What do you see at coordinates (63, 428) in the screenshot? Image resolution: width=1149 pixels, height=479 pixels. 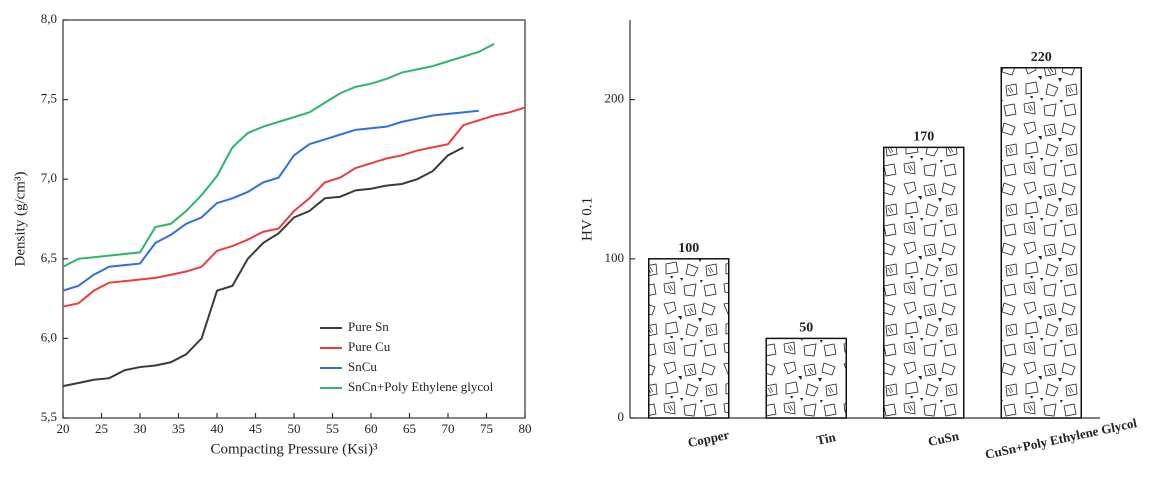 I see `x-tick-label: 20` at bounding box center [63, 428].